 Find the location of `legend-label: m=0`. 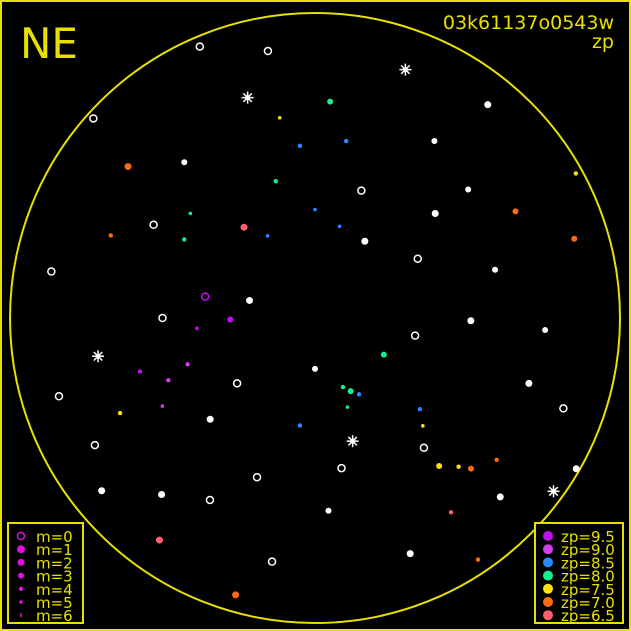

legend-label: m=0 is located at coordinates (54, 537).